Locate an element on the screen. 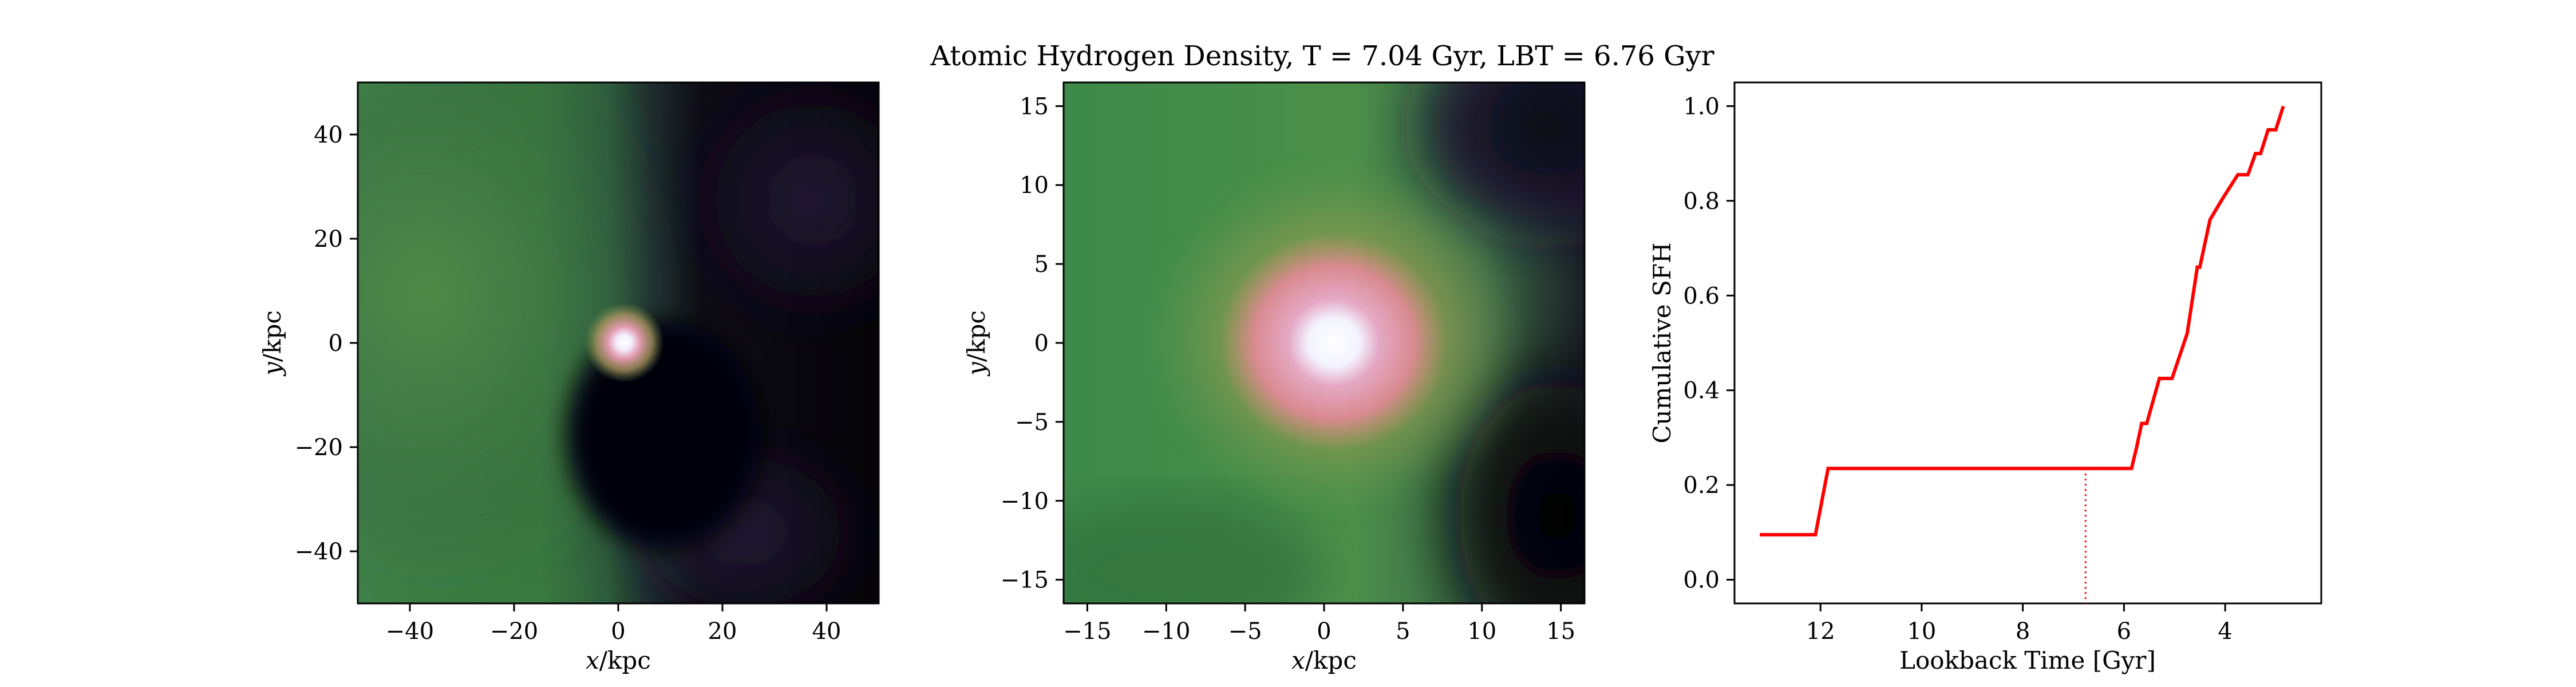 This screenshot has height=687, width=2576. sfh-series-line is located at coordinates (2022, 321).